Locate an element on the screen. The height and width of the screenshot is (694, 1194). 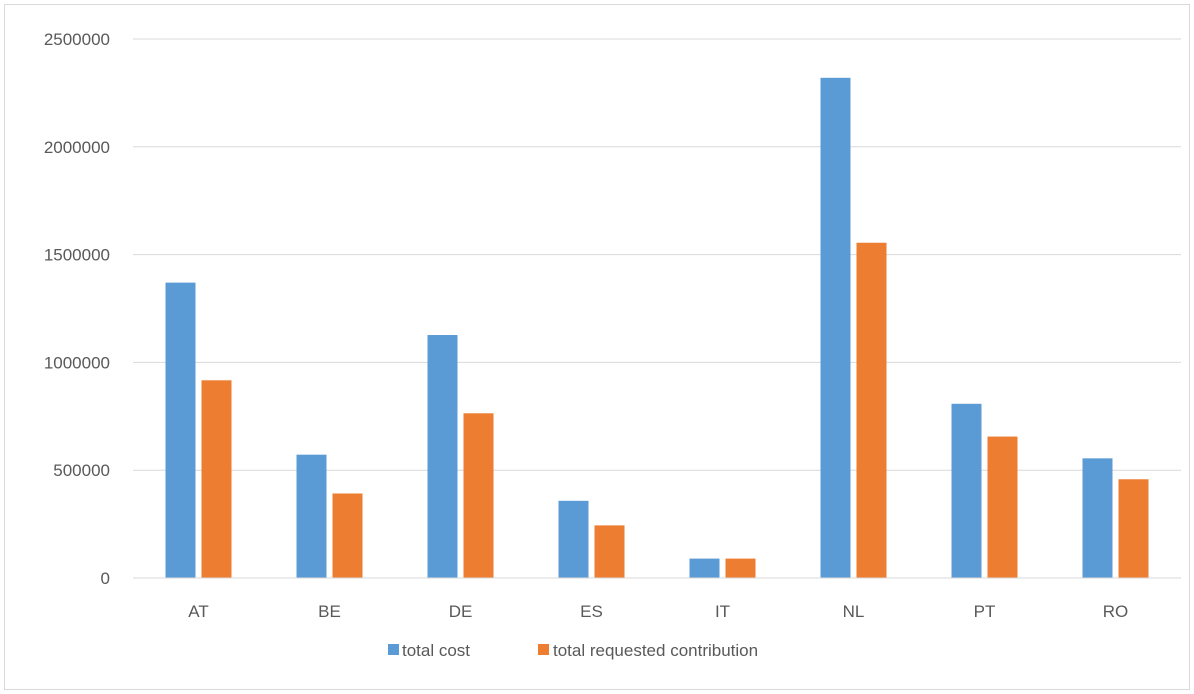
bar-total-requested-contribution-es is located at coordinates (609, 551).